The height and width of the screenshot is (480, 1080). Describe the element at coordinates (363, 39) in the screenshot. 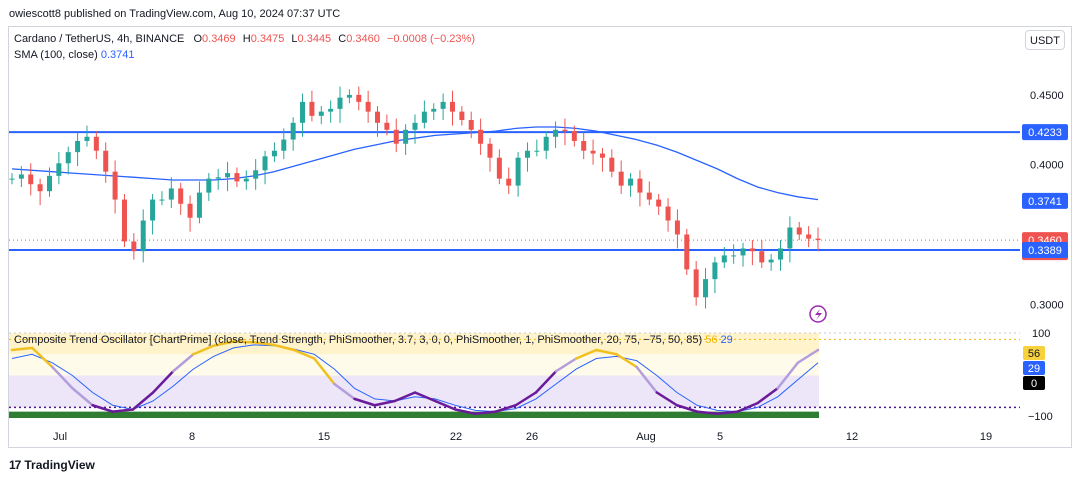

I see `close-value: 0.3460` at that location.